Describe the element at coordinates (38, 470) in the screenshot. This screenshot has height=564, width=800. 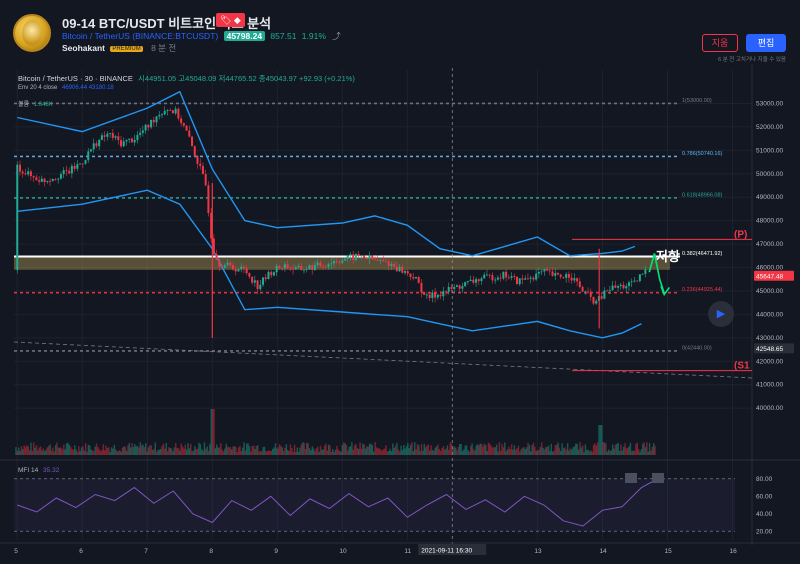
I see `mfi-legend: MFI 14 35.32` at that location.